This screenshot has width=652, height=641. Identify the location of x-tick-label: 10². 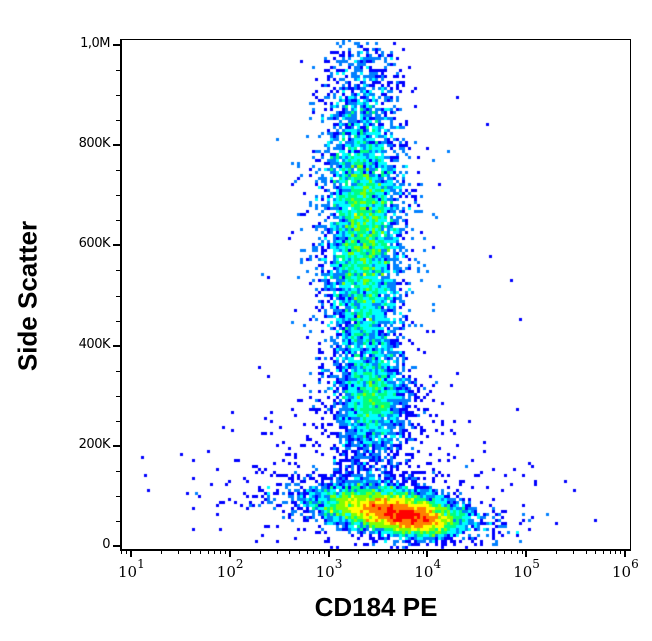
(230, 569).